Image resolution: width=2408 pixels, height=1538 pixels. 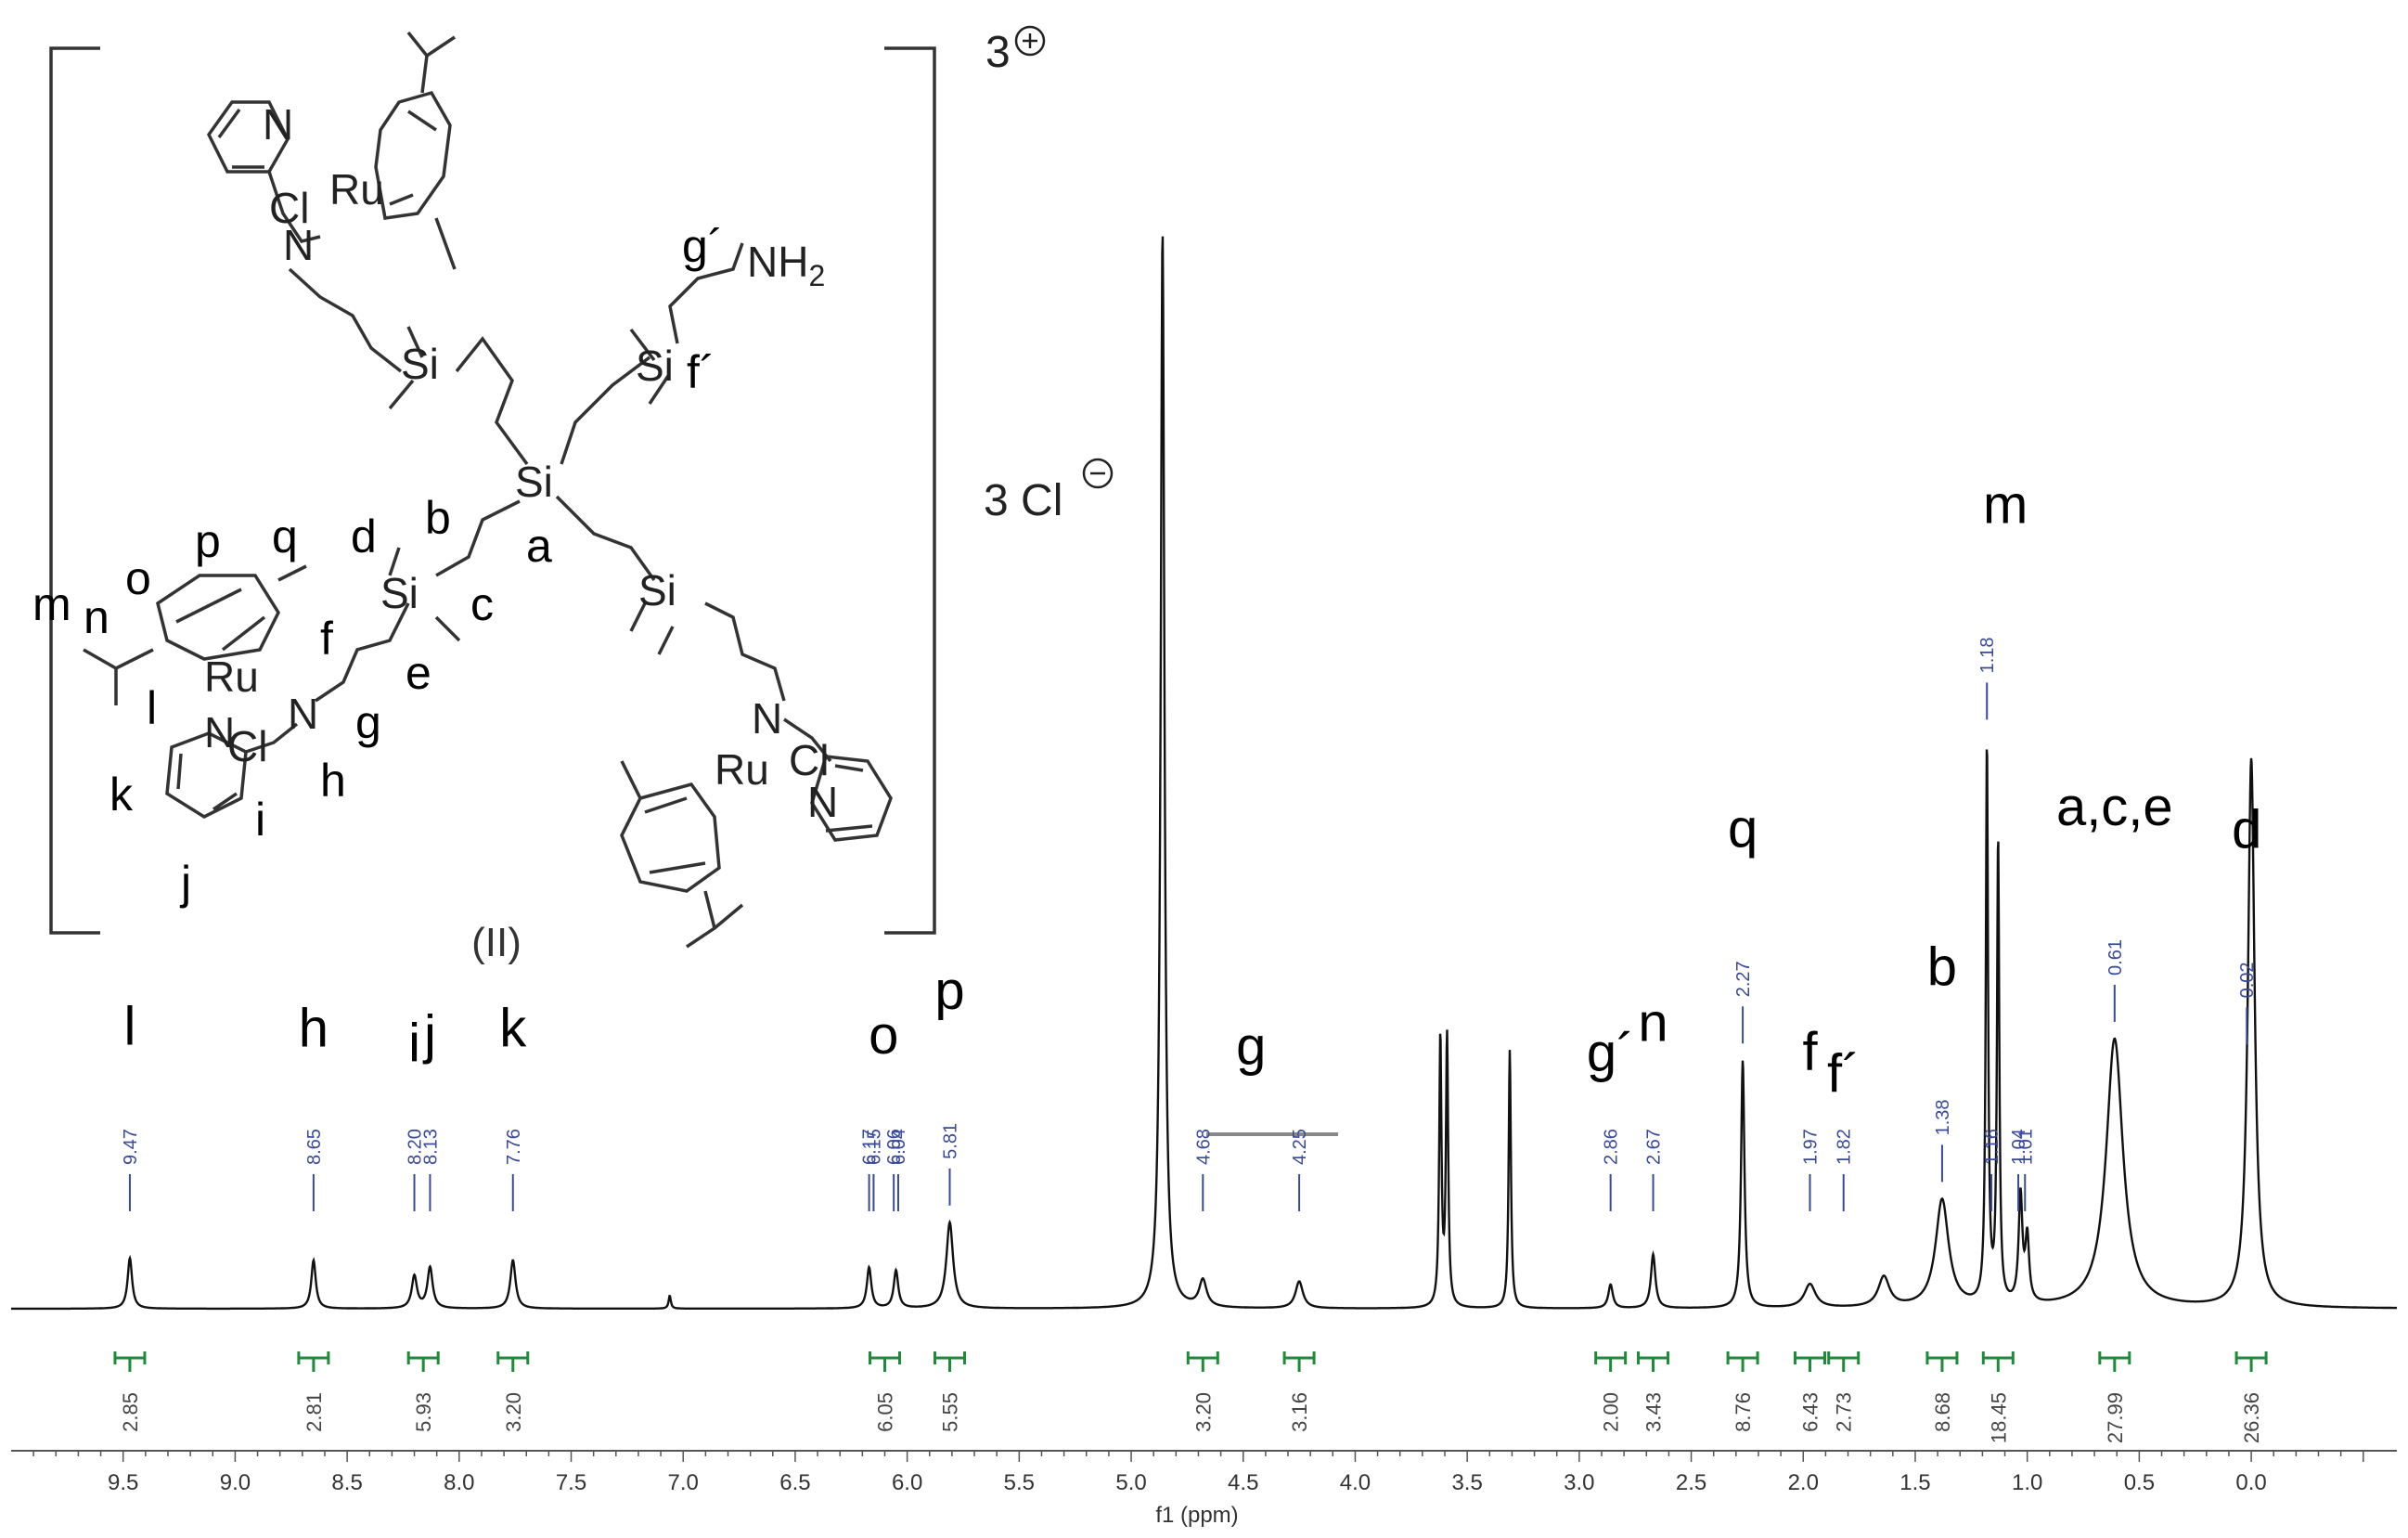 I want to click on peak-assignment-letter: j, so click(x=429, y=1034).